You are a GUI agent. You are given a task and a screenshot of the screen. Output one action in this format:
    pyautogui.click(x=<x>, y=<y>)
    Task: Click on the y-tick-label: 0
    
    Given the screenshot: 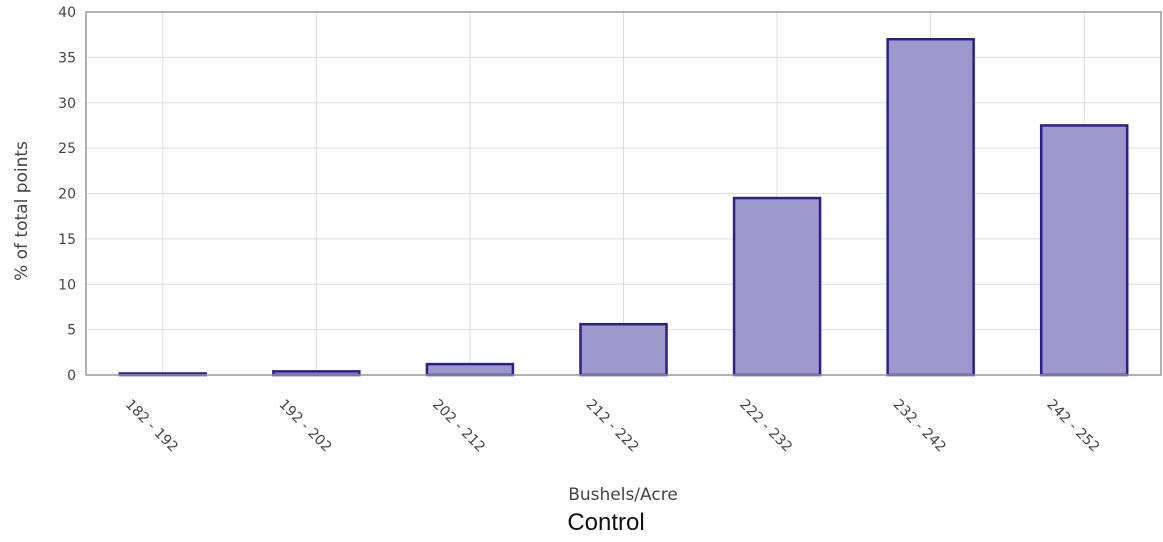 What is the action you would take?
    pyautogui.click(x=71, y=376)
    